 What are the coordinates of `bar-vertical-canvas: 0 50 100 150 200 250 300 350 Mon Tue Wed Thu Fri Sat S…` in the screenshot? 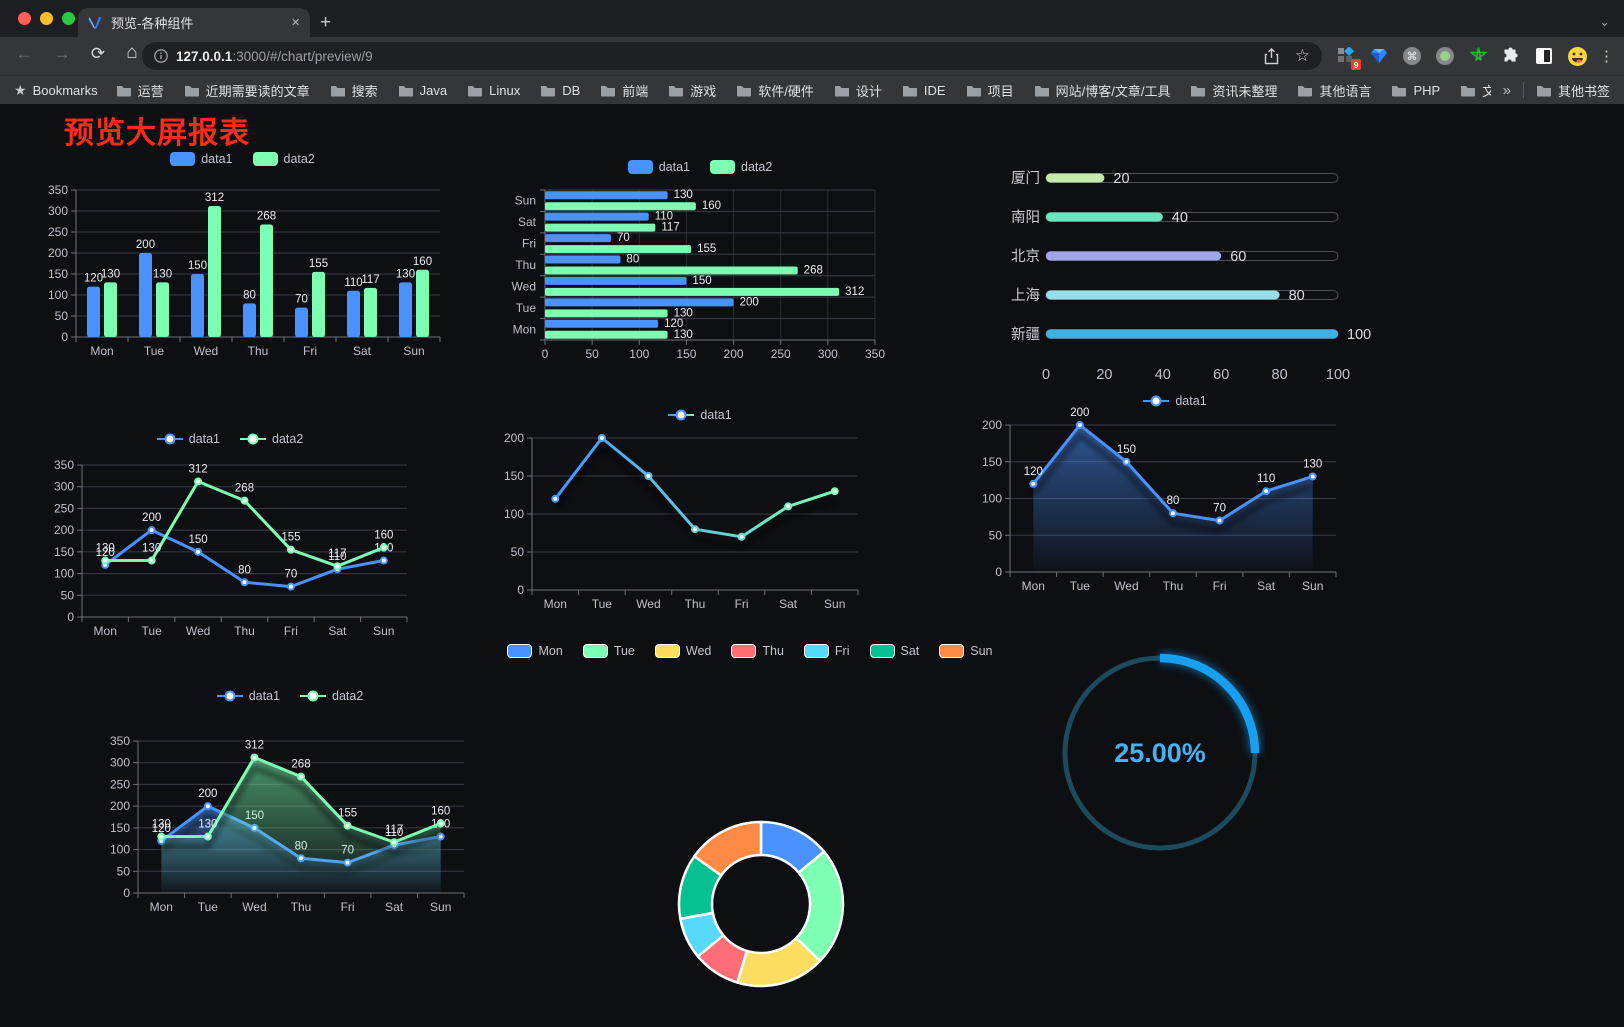 It's located at (242, 255).